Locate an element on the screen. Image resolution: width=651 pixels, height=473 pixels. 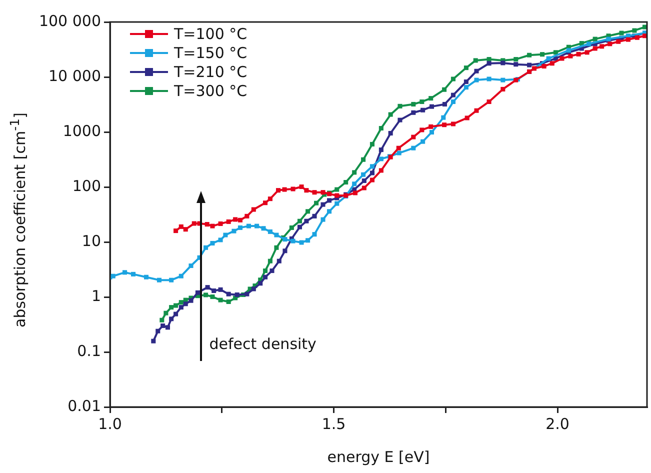
y-tick-label: 0.01 is located at coordinates (84, 405).